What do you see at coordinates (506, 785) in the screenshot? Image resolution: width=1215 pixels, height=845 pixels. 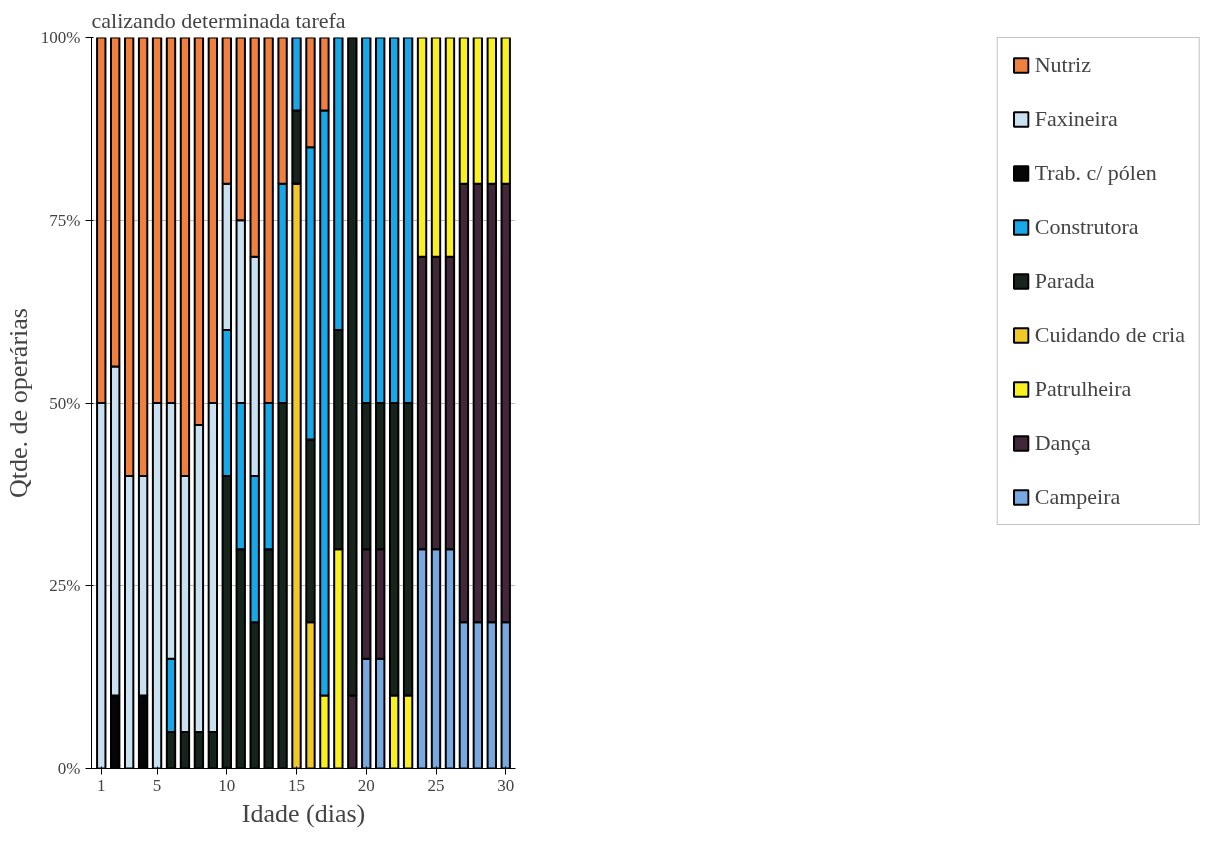 I see `x-tick-label: 30` at bounding box center [506, 785].